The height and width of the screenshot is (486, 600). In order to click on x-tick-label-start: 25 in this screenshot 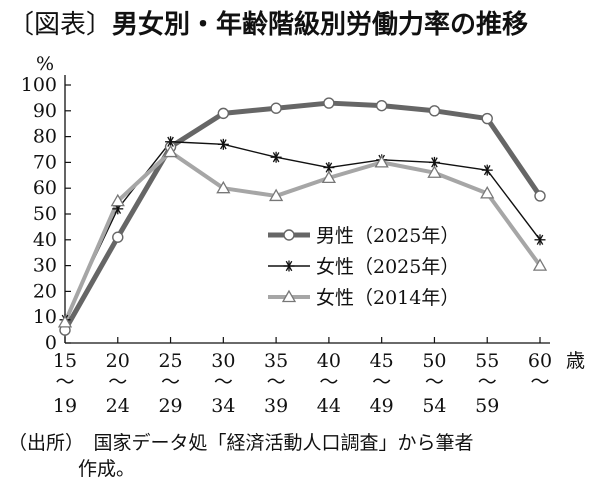, I will do `click(170, 361)`.